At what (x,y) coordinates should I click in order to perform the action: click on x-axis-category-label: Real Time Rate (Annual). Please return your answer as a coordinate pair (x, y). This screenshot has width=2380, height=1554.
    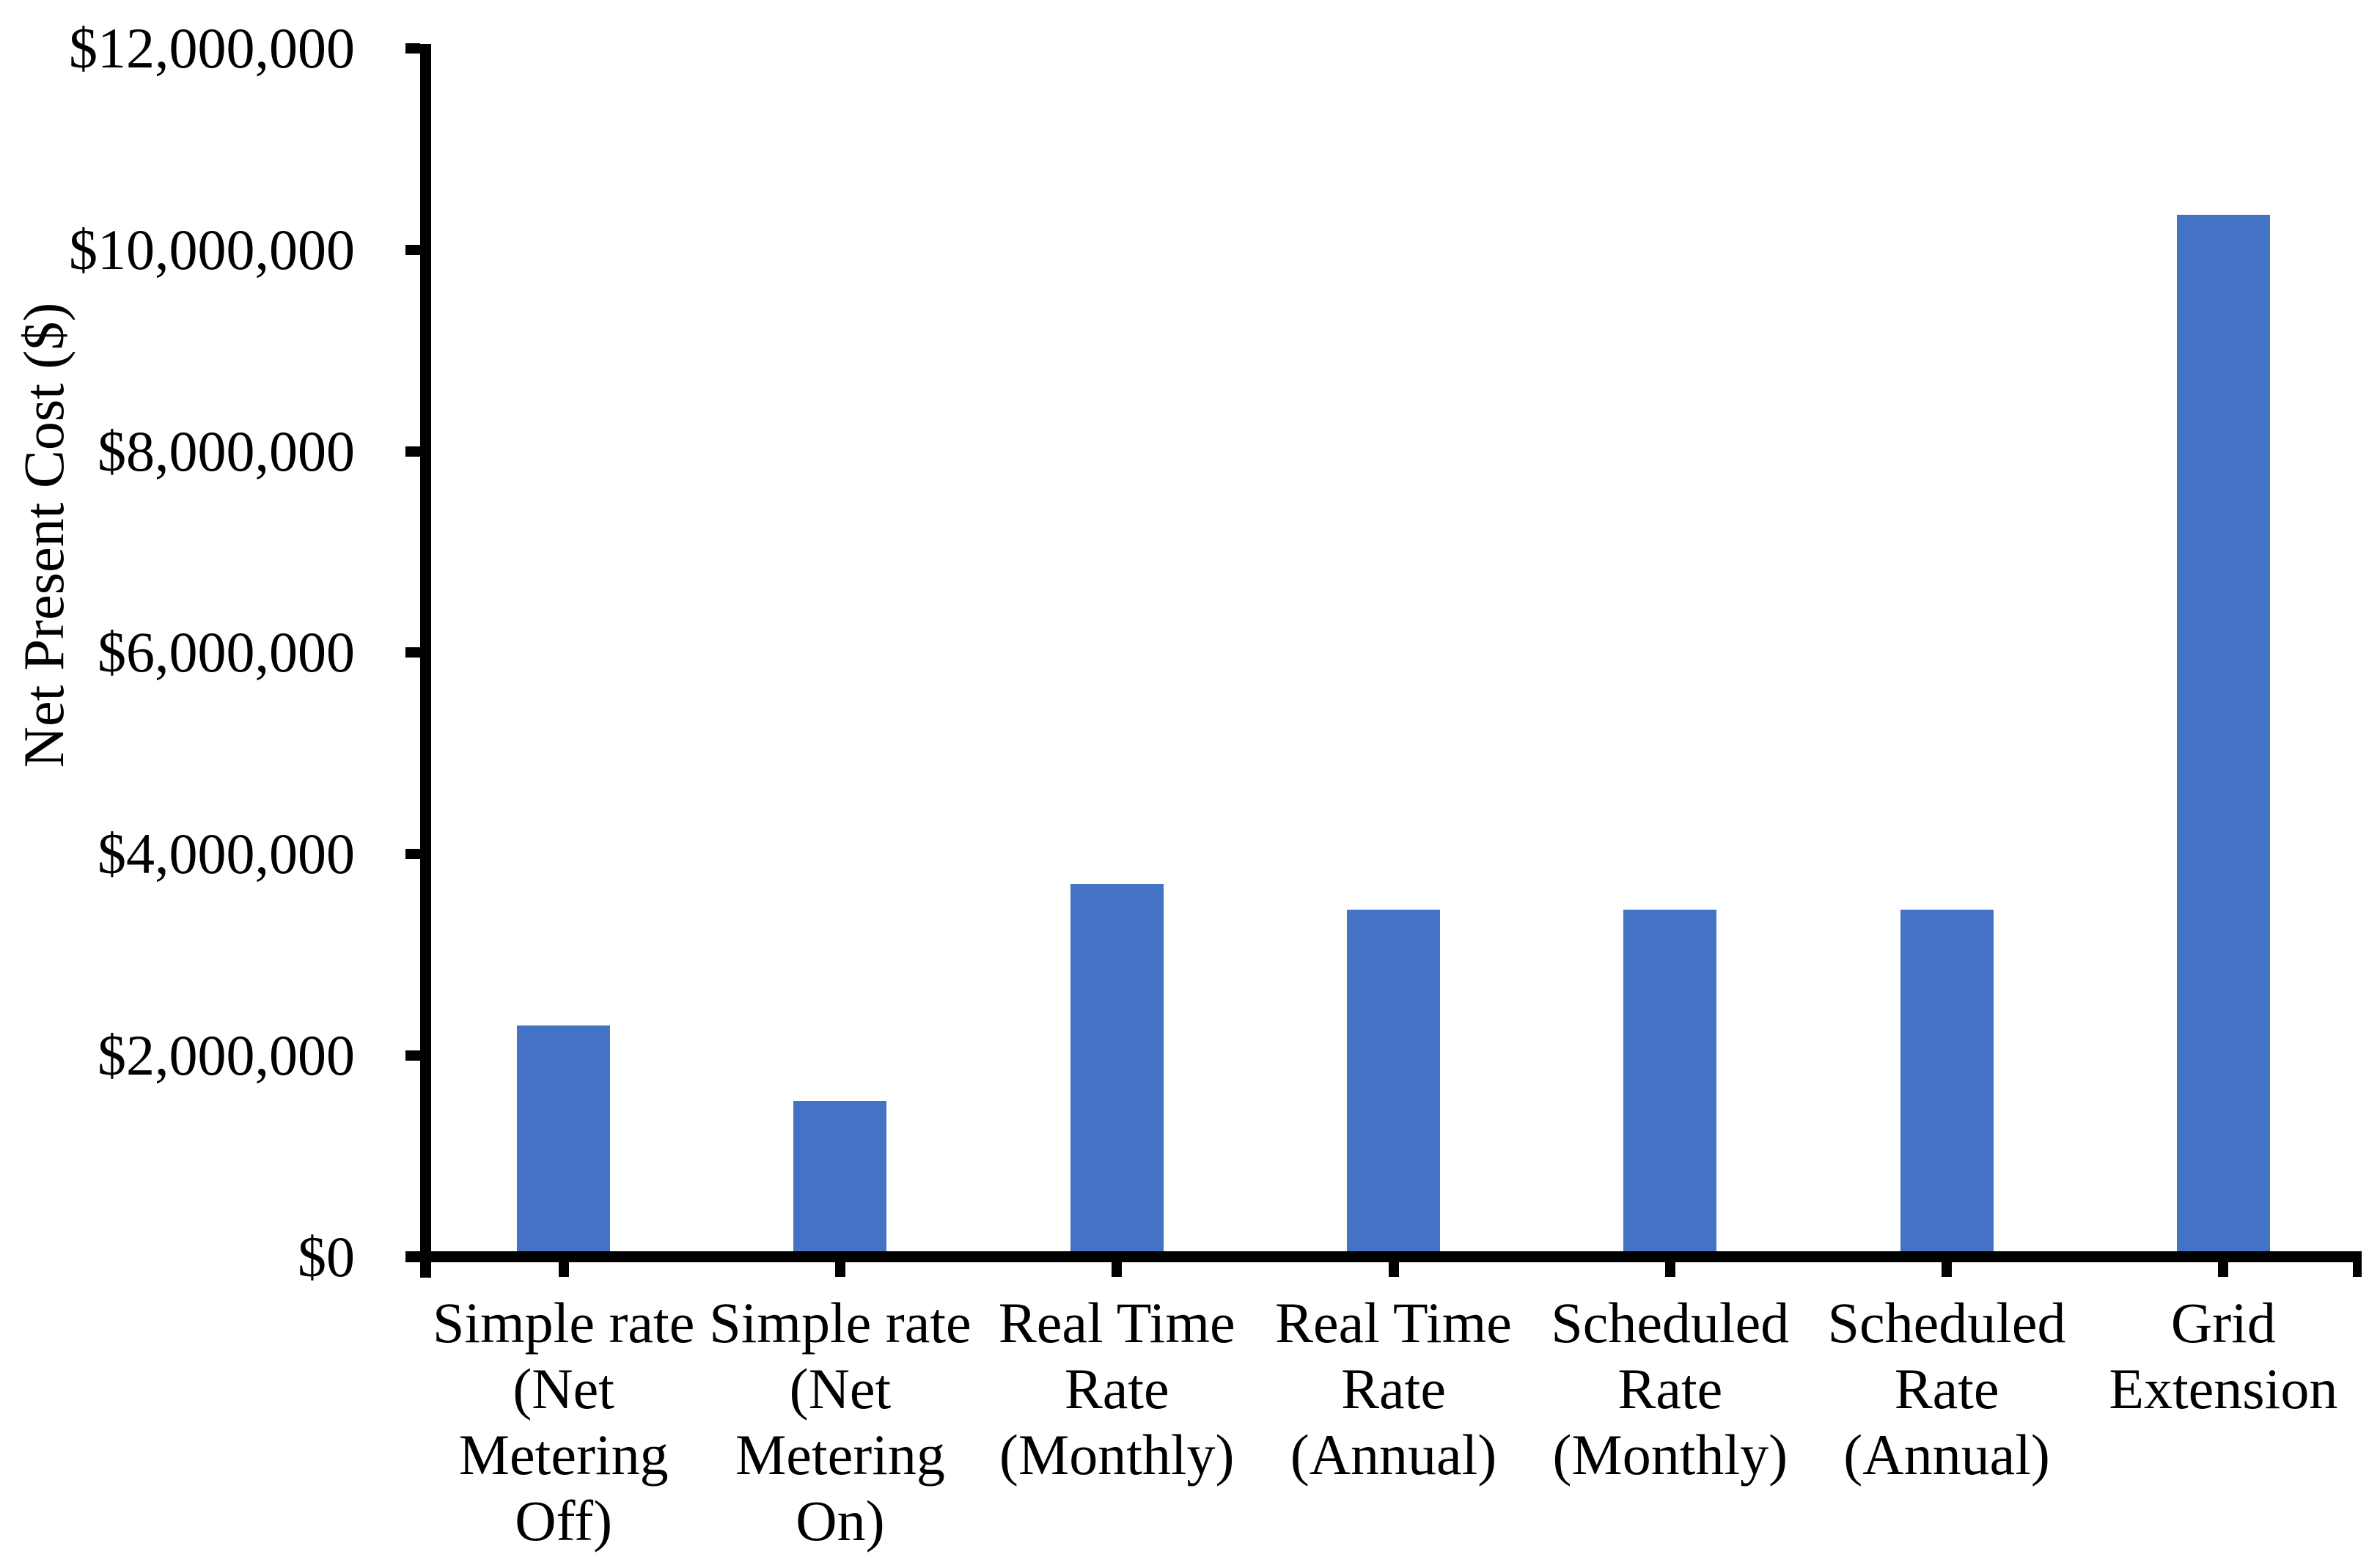
    Looking at the image, I should click on (1393, 1389).